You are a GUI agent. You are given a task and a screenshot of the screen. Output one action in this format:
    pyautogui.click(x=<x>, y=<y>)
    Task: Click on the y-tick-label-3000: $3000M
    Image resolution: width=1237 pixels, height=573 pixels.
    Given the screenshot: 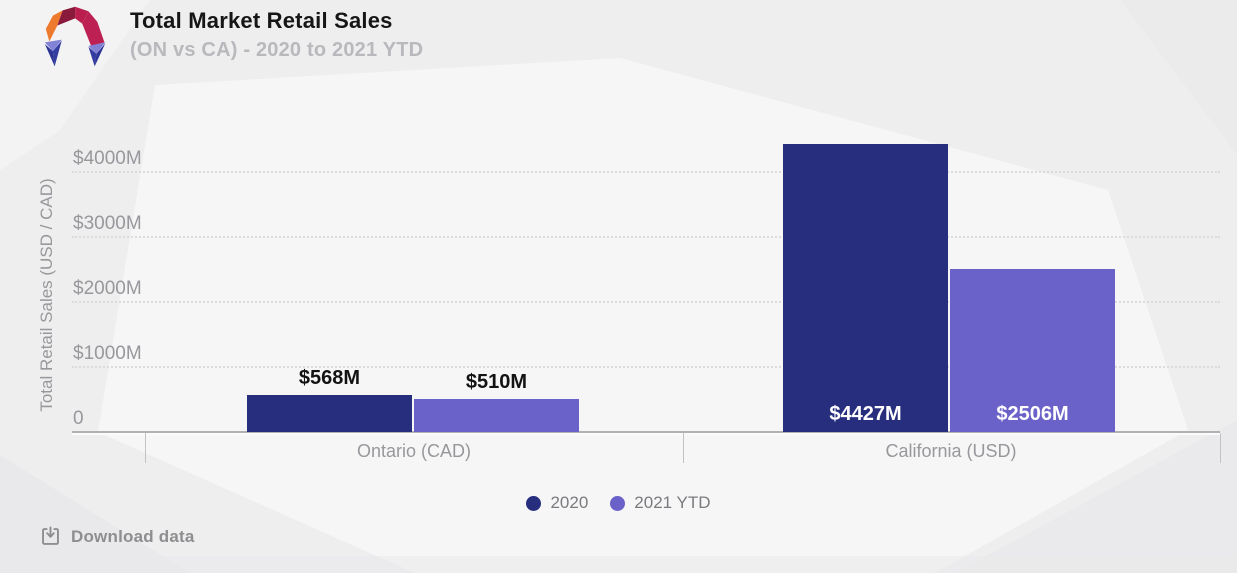 What is the action you would take?
    pyautogui.click(x=107, y=223)
    